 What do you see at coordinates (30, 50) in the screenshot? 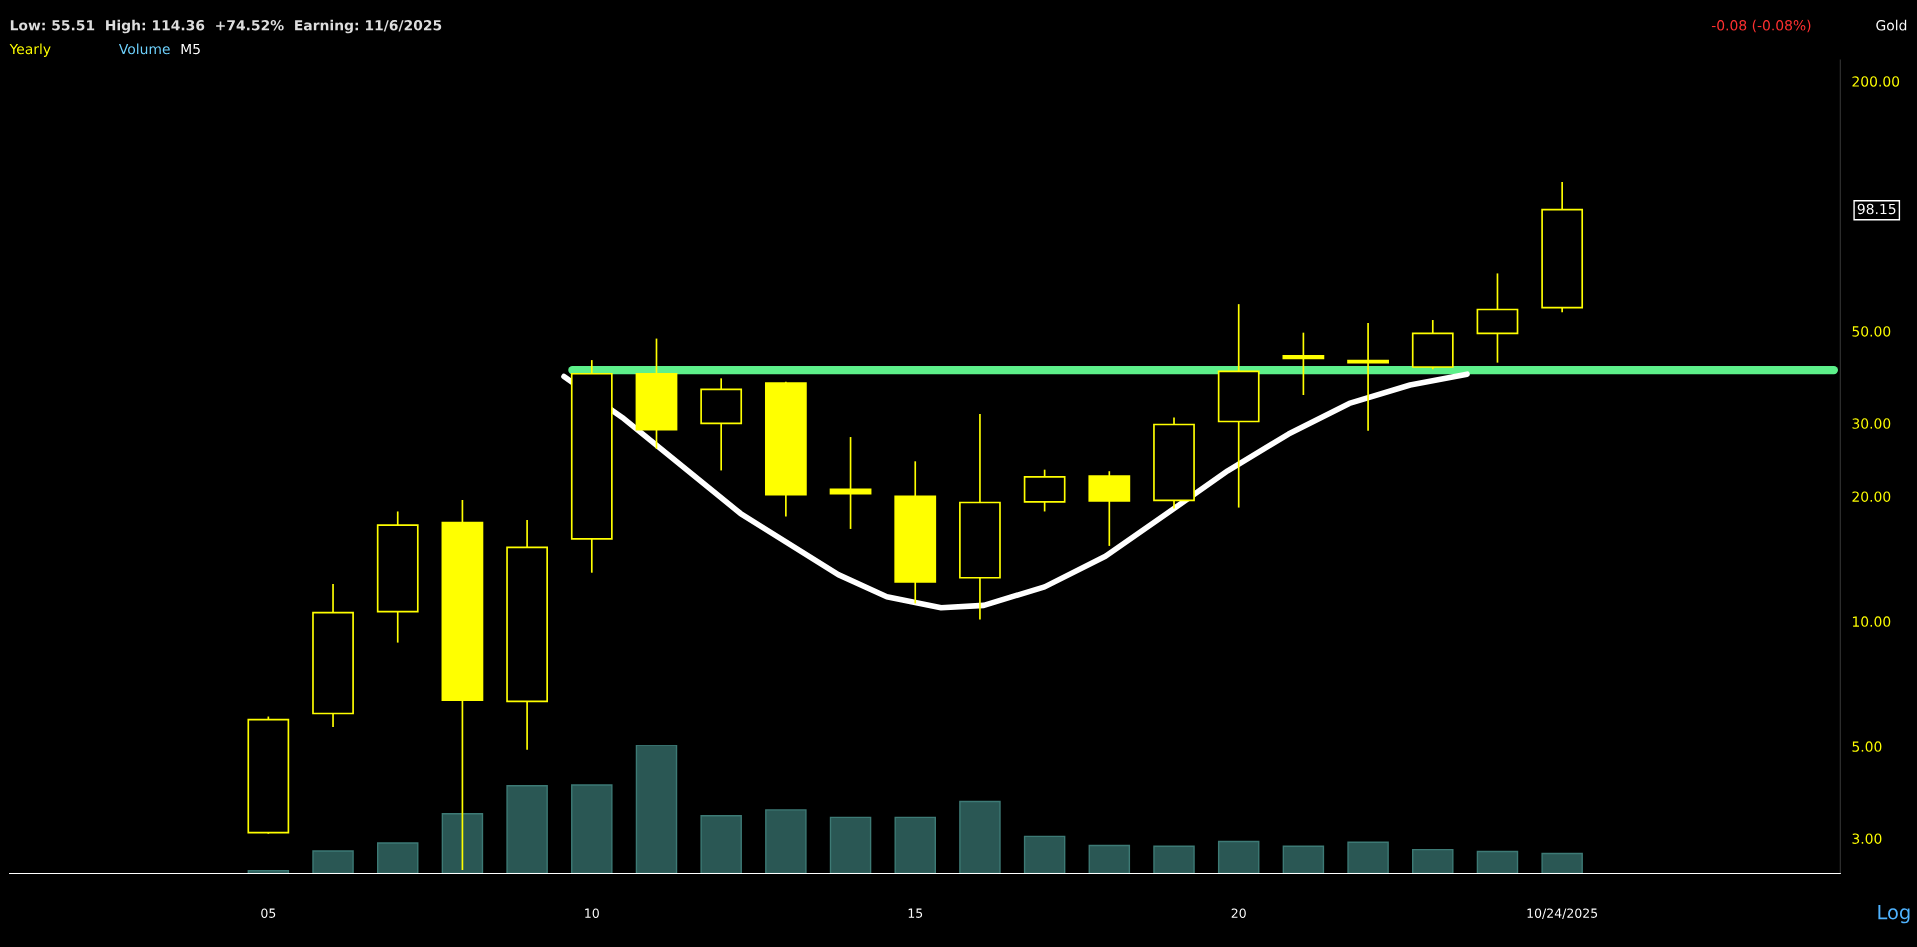
I see `chart-title: Yearly` at bounding box center [30, 50].